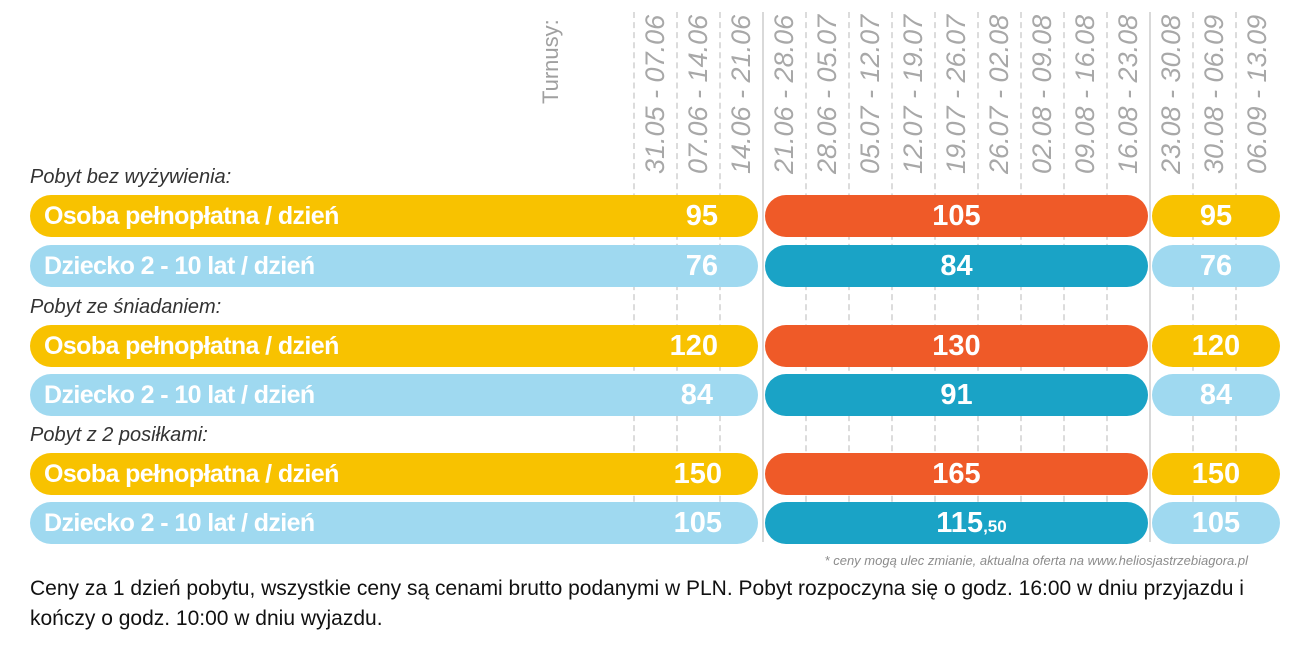  What do you see at coordinates (1042, 94) in the screenshot?
I see `period-label: 02.08 - 09.08` at bounding box center [1042, 94].